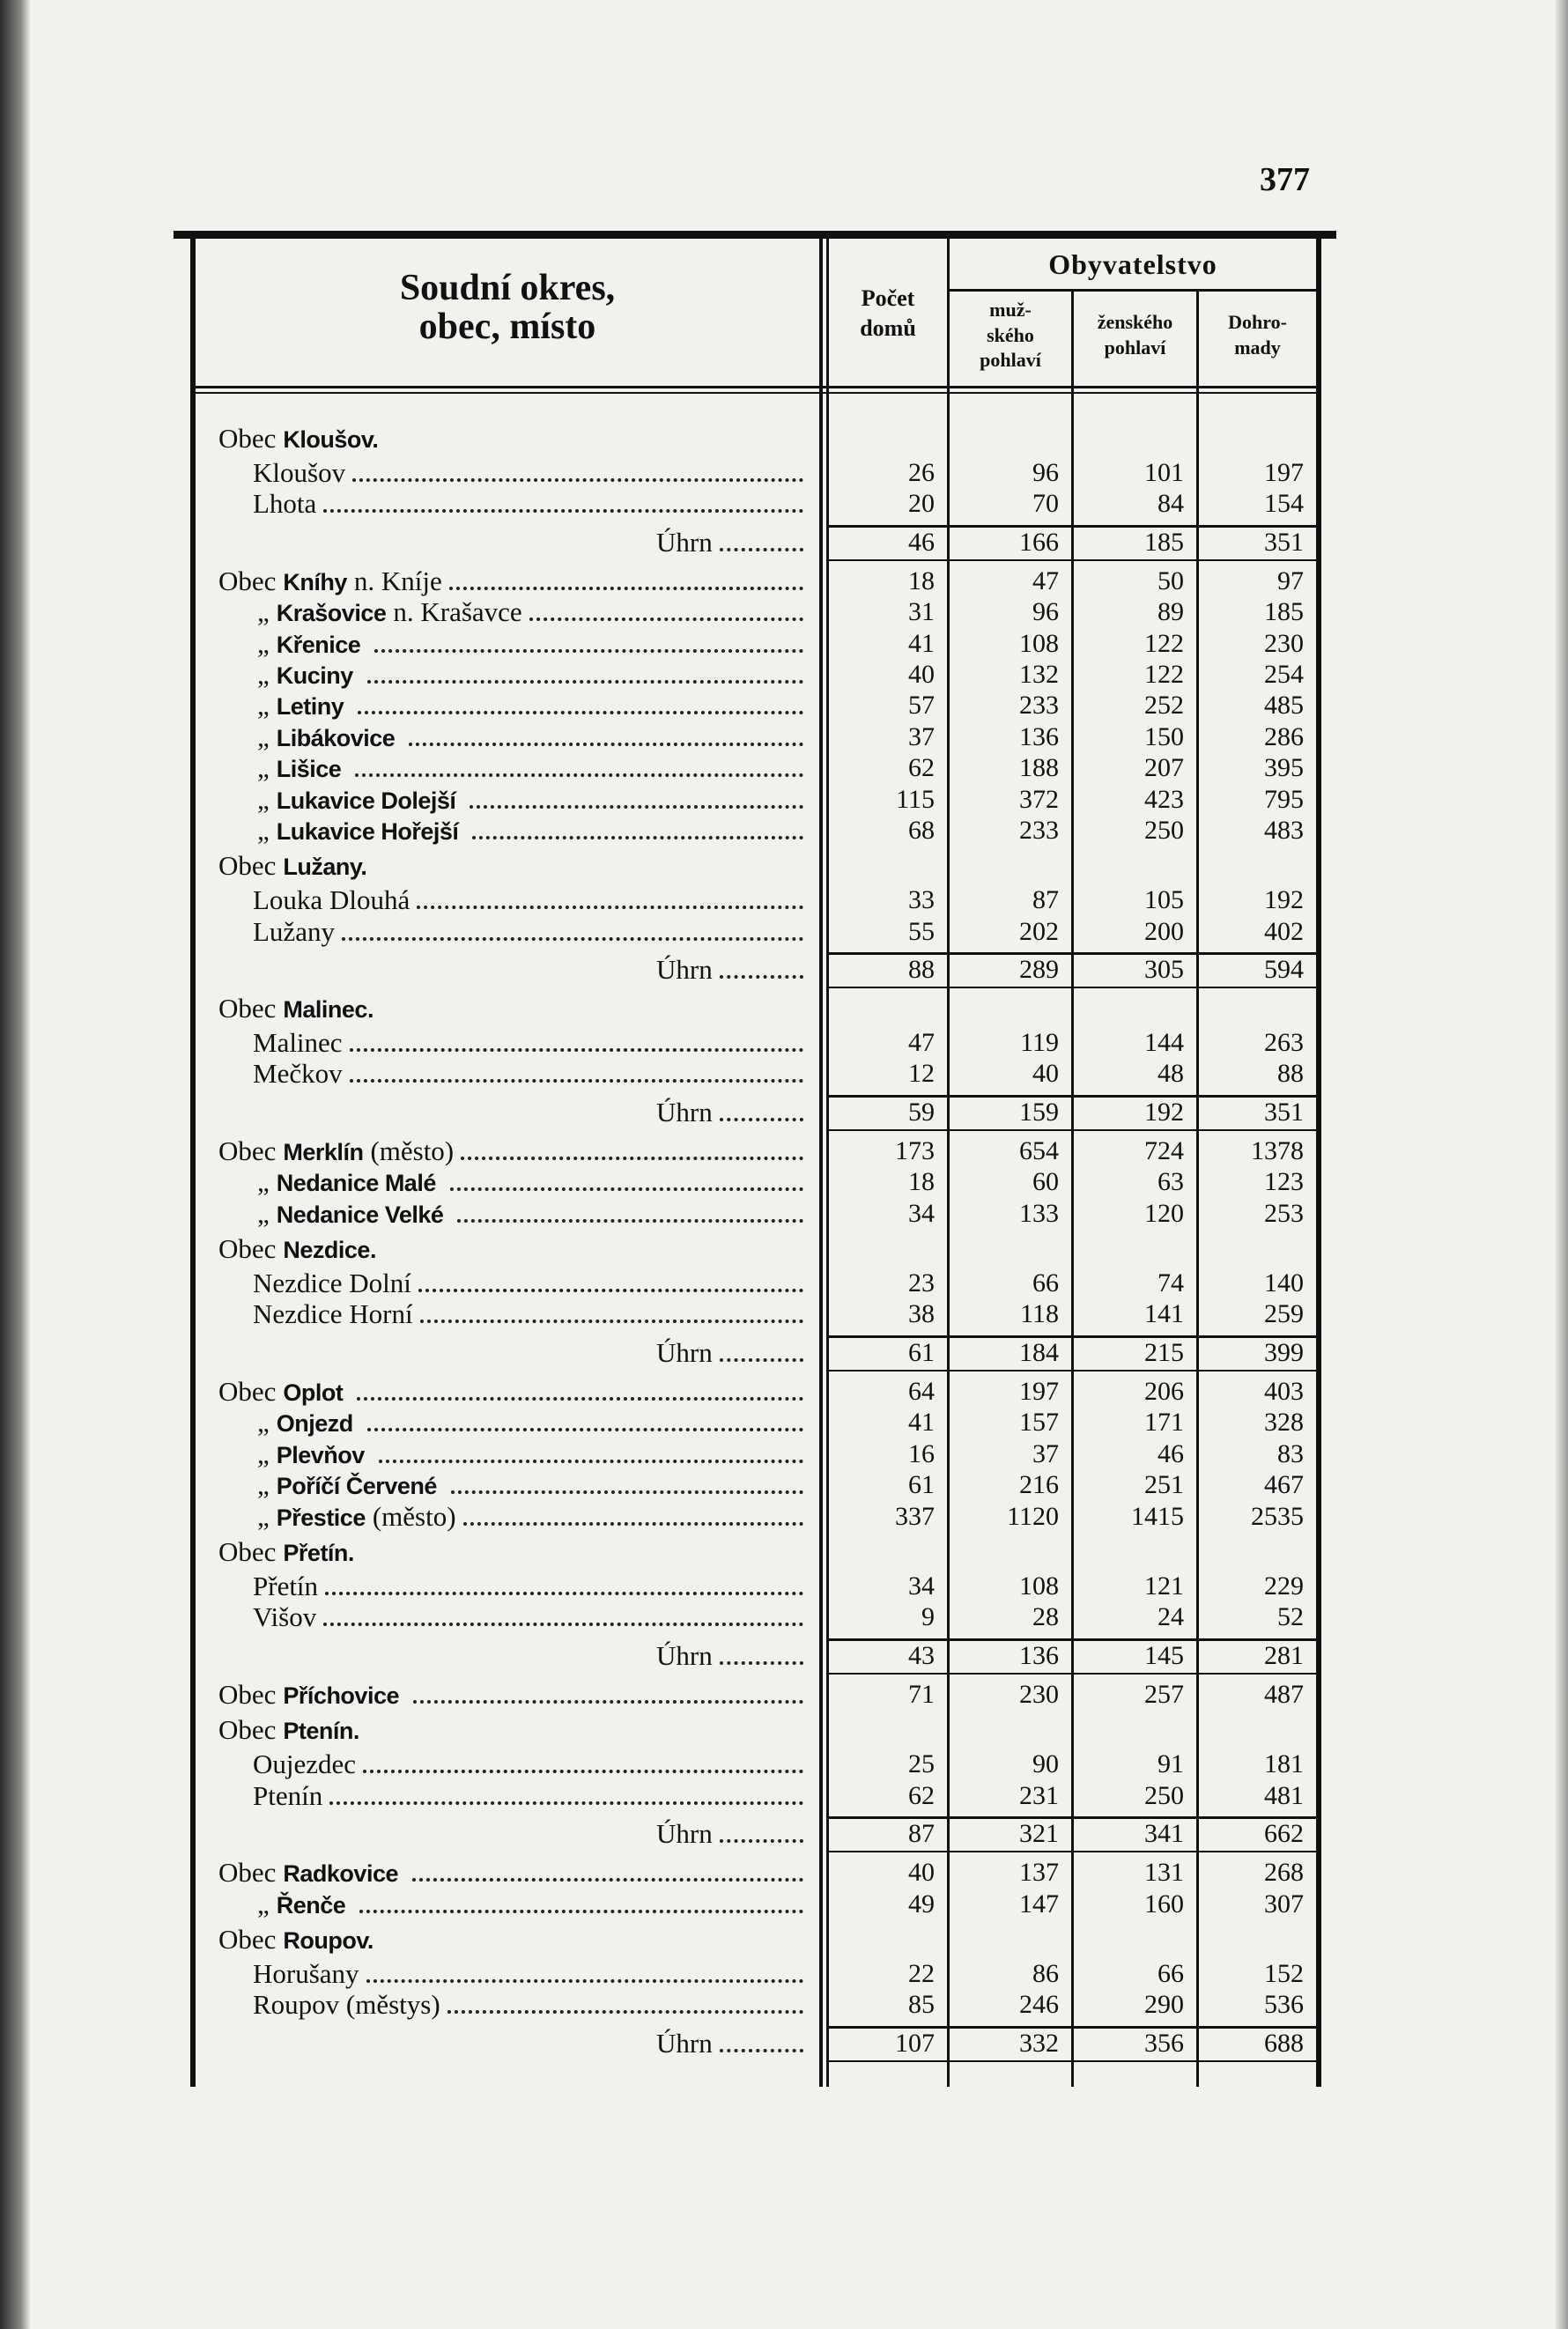 The height and width of the screenshot is (2329, 1568). What do you see at coordinates (1164, 1113) in the screenshot?
I see `cell-value: 192` at bounding box center [1164, 1113].